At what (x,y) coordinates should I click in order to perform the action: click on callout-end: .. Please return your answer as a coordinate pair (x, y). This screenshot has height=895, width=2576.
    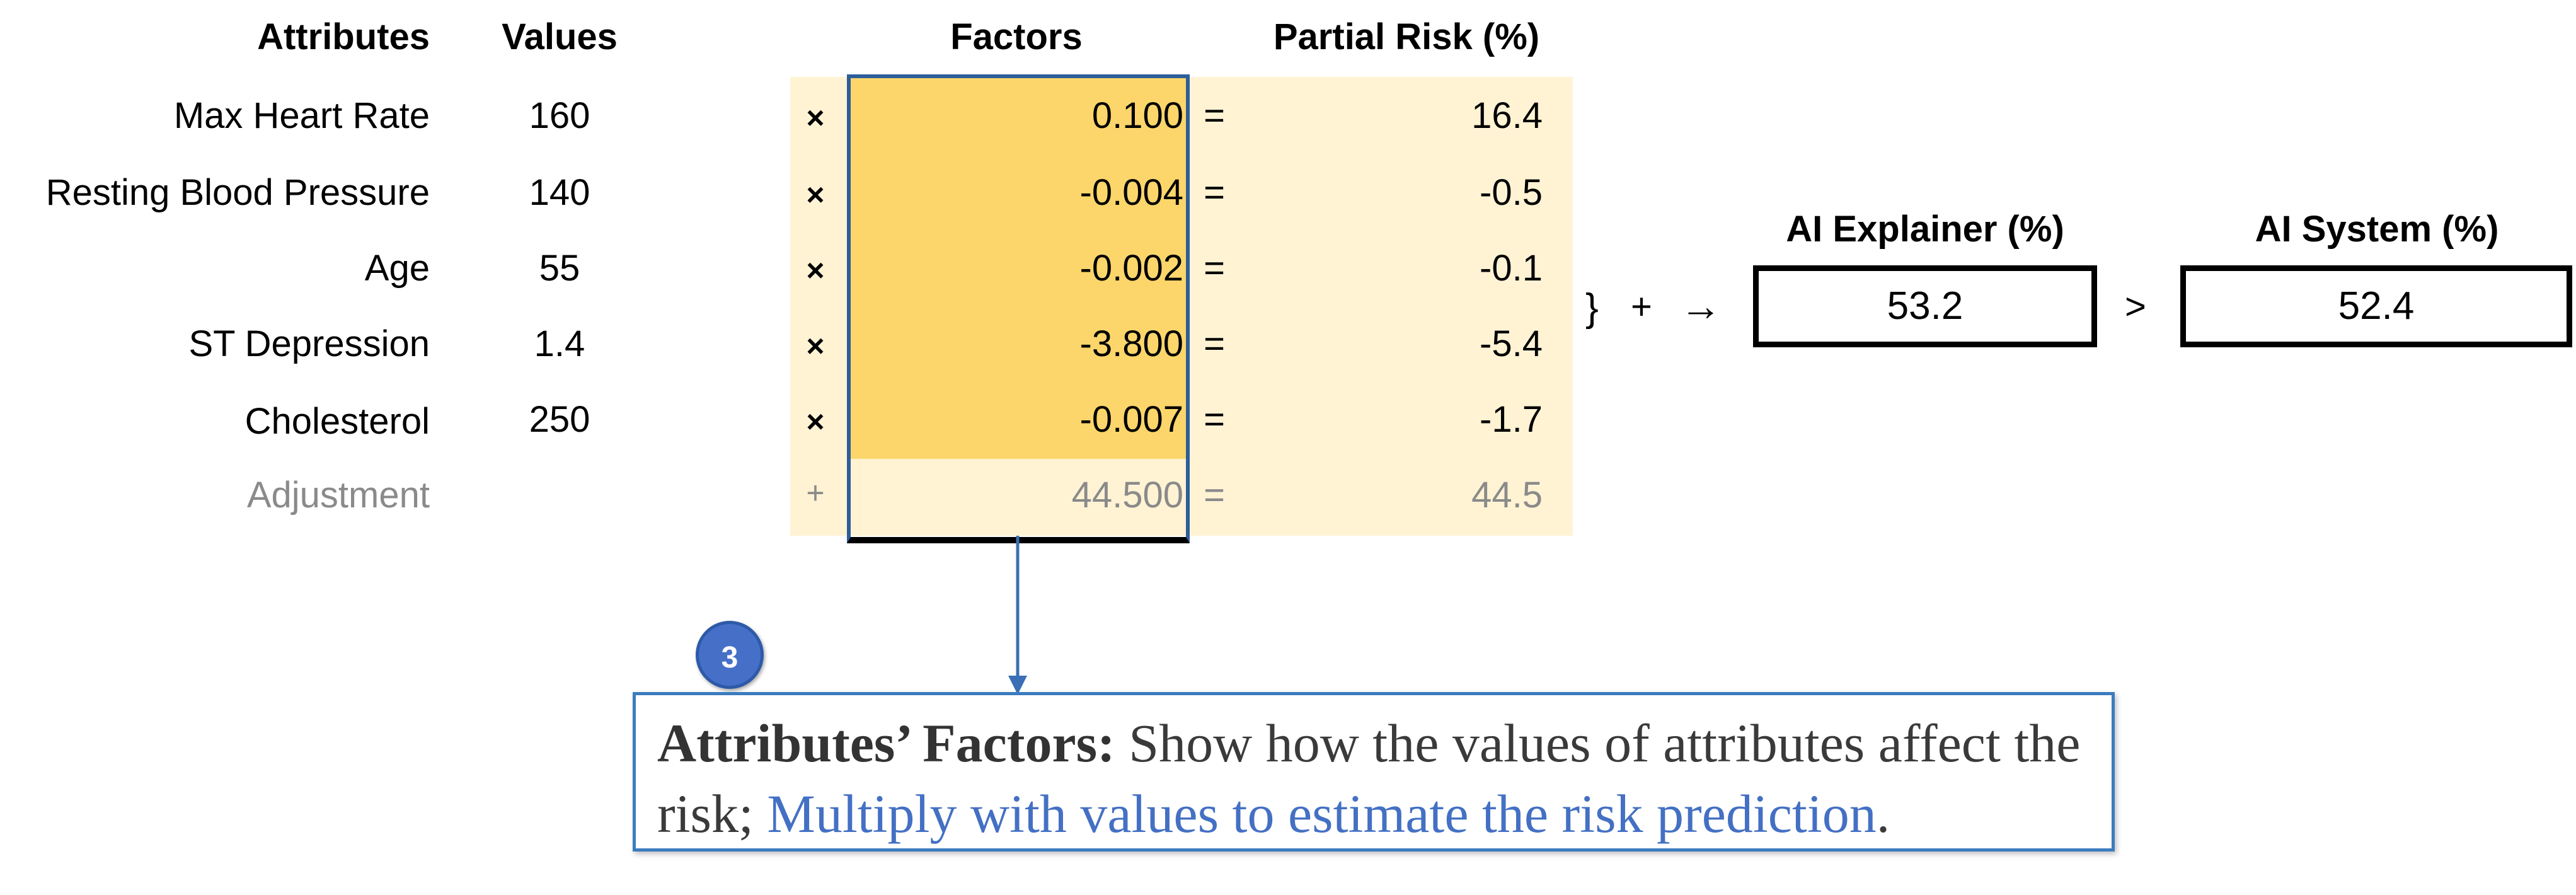
    Looking at the image, I should click on (1883, 814).